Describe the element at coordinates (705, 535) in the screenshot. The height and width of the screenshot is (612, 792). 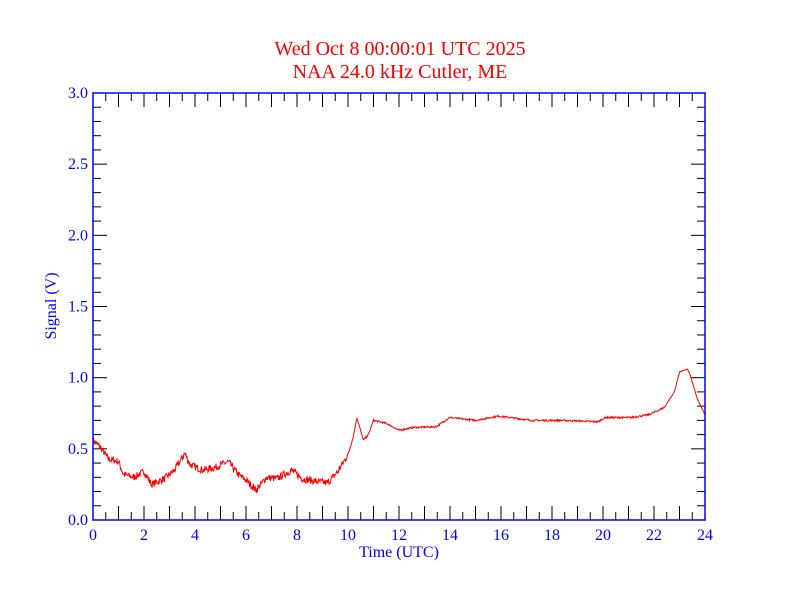
I see `x-tick-label: 24` at that location.